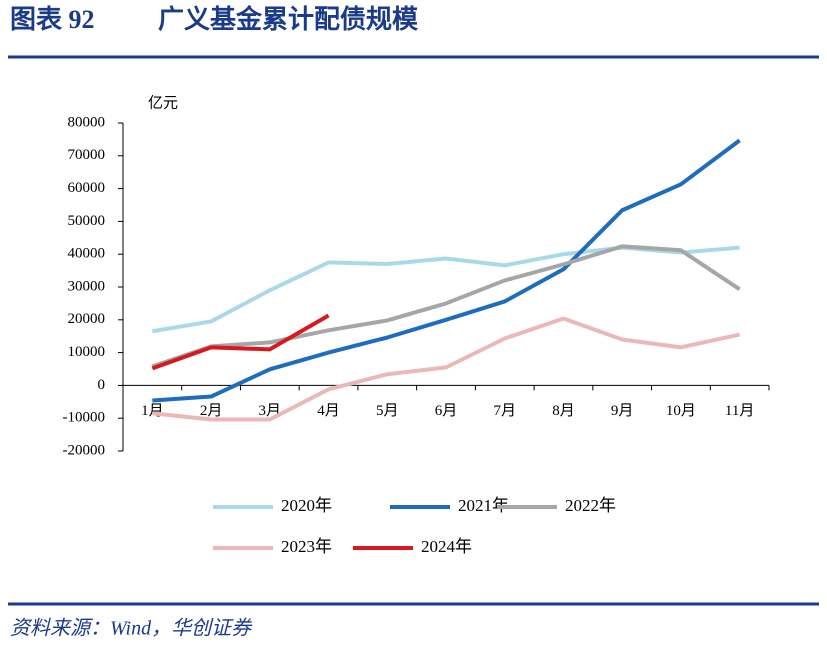 This screenshot has width=827, height=648. Describe the element at coordinates (131, 629) in the screenshot. I see `source-note: 资料来源：Wind，华创证券` at that location.